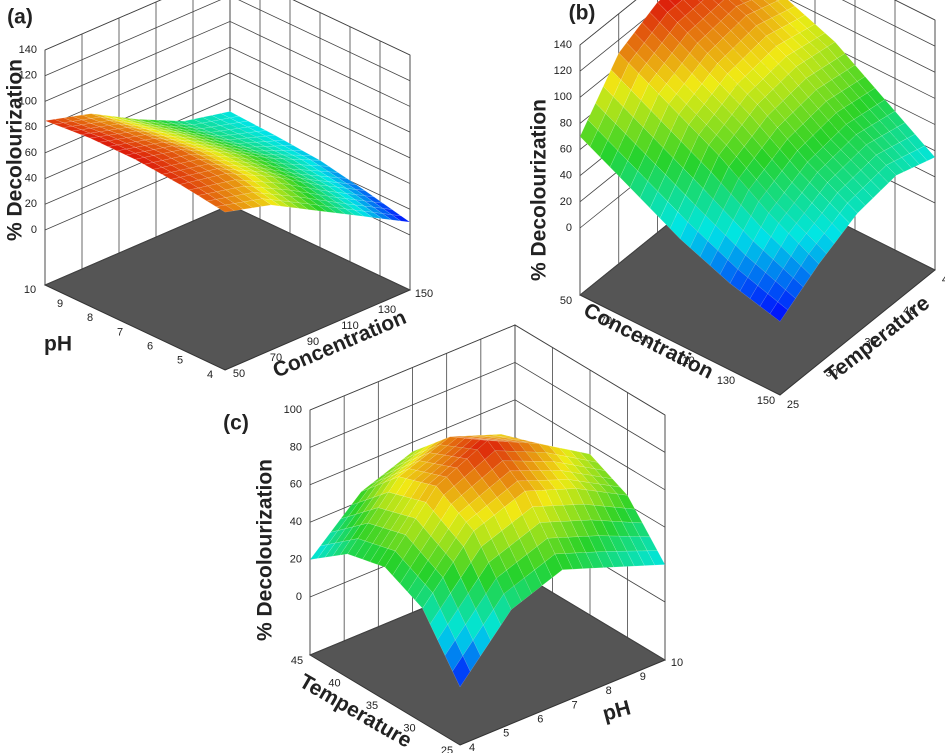 The image size is (945, 753). I want to click on x-tick-label: 10, so click(677, 663).